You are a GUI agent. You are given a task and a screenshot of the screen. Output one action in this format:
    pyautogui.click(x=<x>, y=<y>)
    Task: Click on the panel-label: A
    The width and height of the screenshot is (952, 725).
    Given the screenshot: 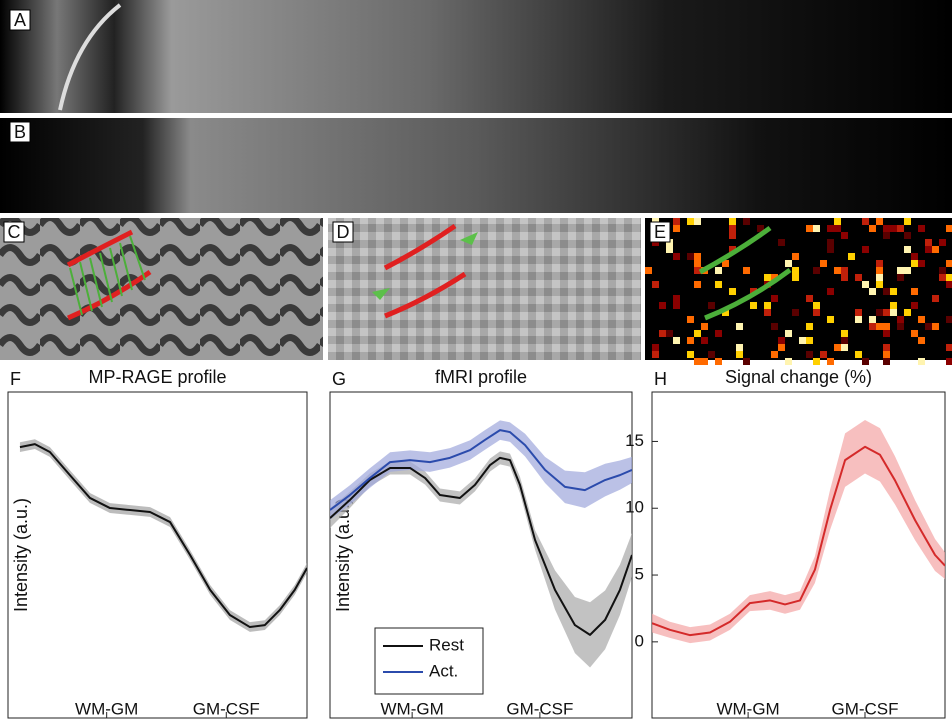 What is the action you would take?
    pyautogui.click(x=20, y=20)
    